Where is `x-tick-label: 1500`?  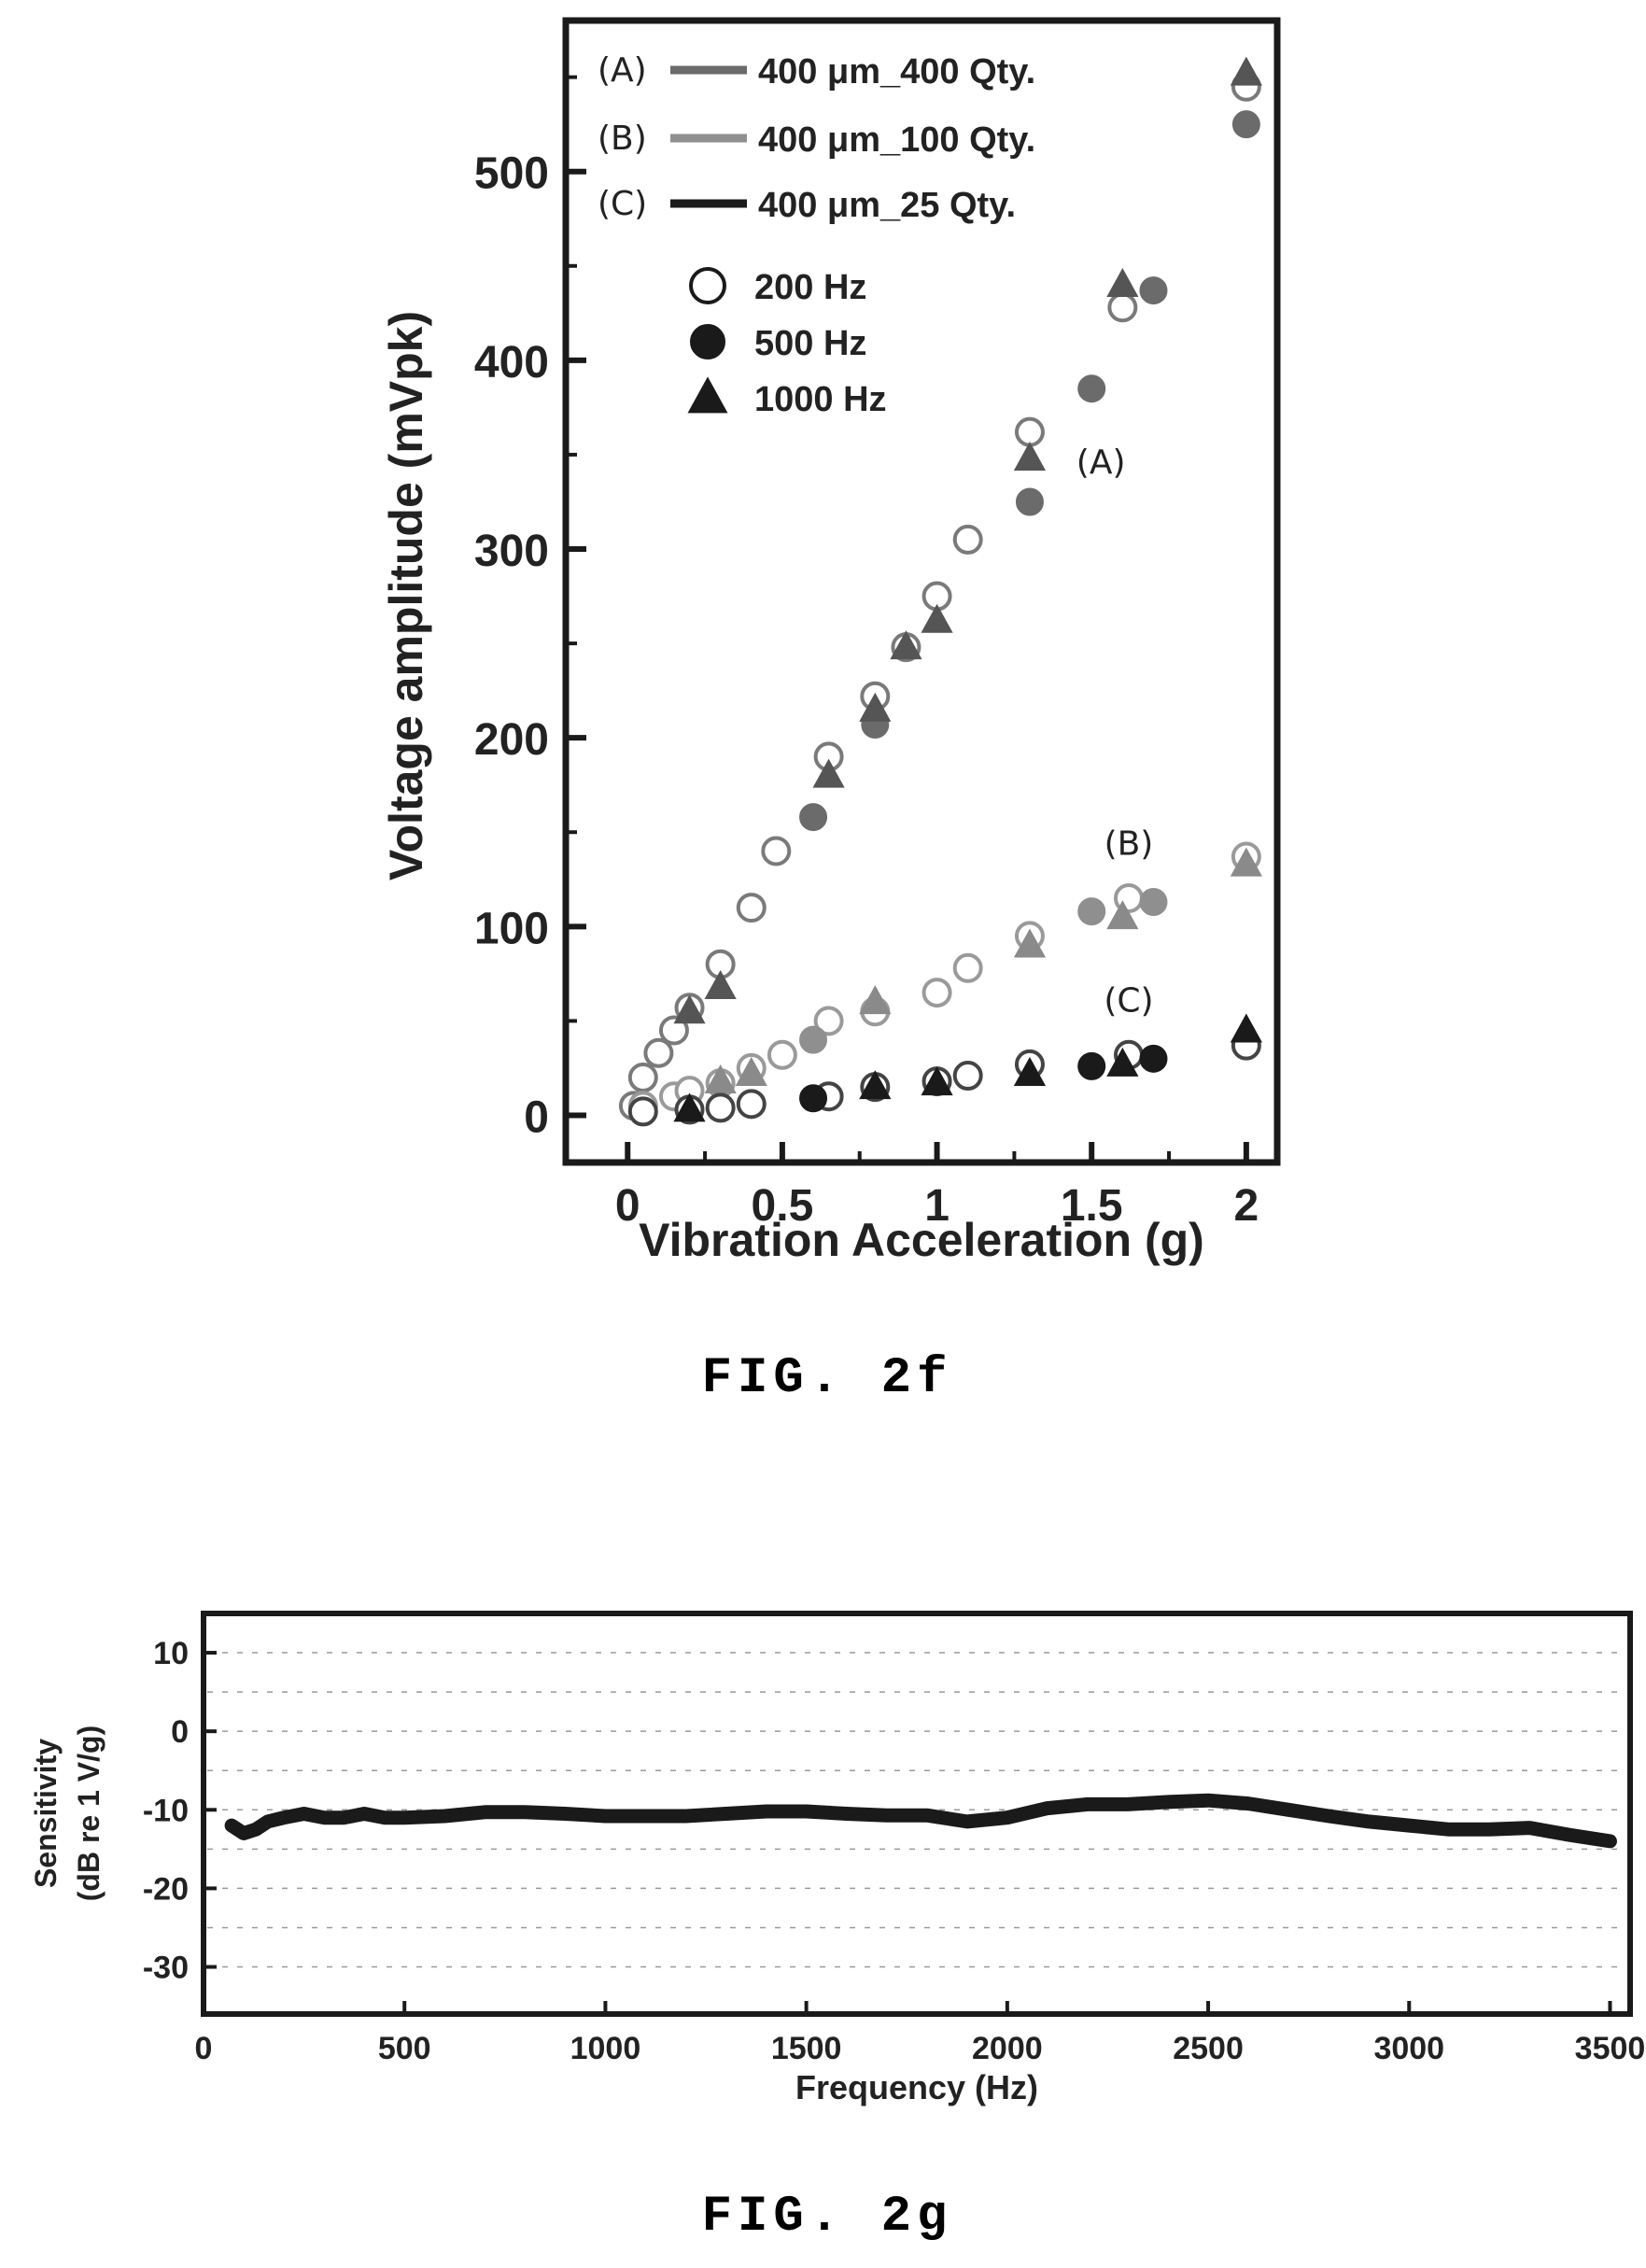 x-tick-label: 1500 is located at coordinates (806, 2048).